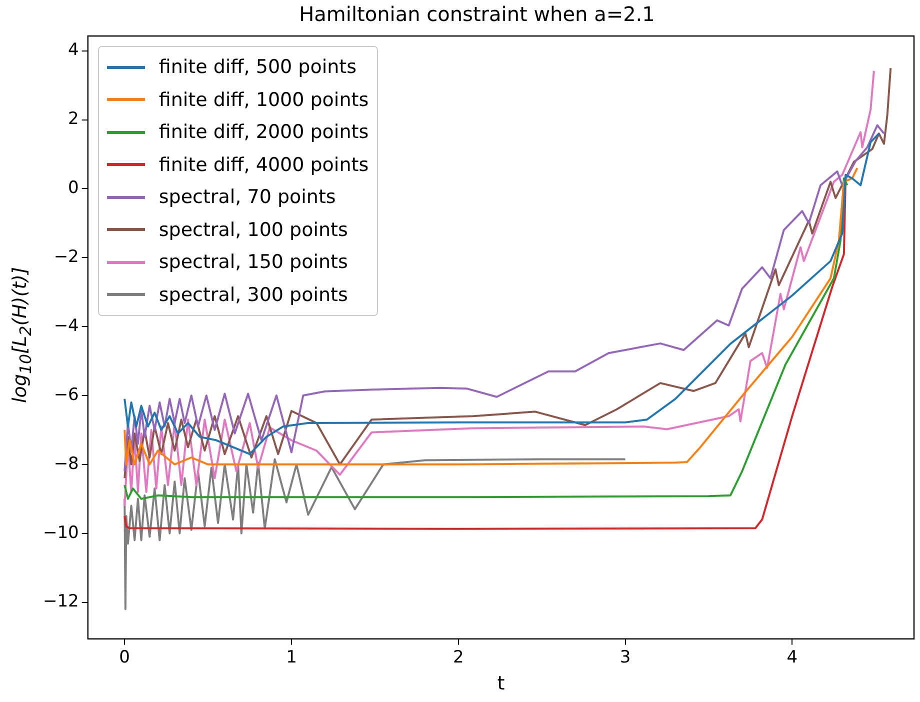  I want to click on chart-title: Hamiltonian constraint when a=2.1, so click(477, 14).